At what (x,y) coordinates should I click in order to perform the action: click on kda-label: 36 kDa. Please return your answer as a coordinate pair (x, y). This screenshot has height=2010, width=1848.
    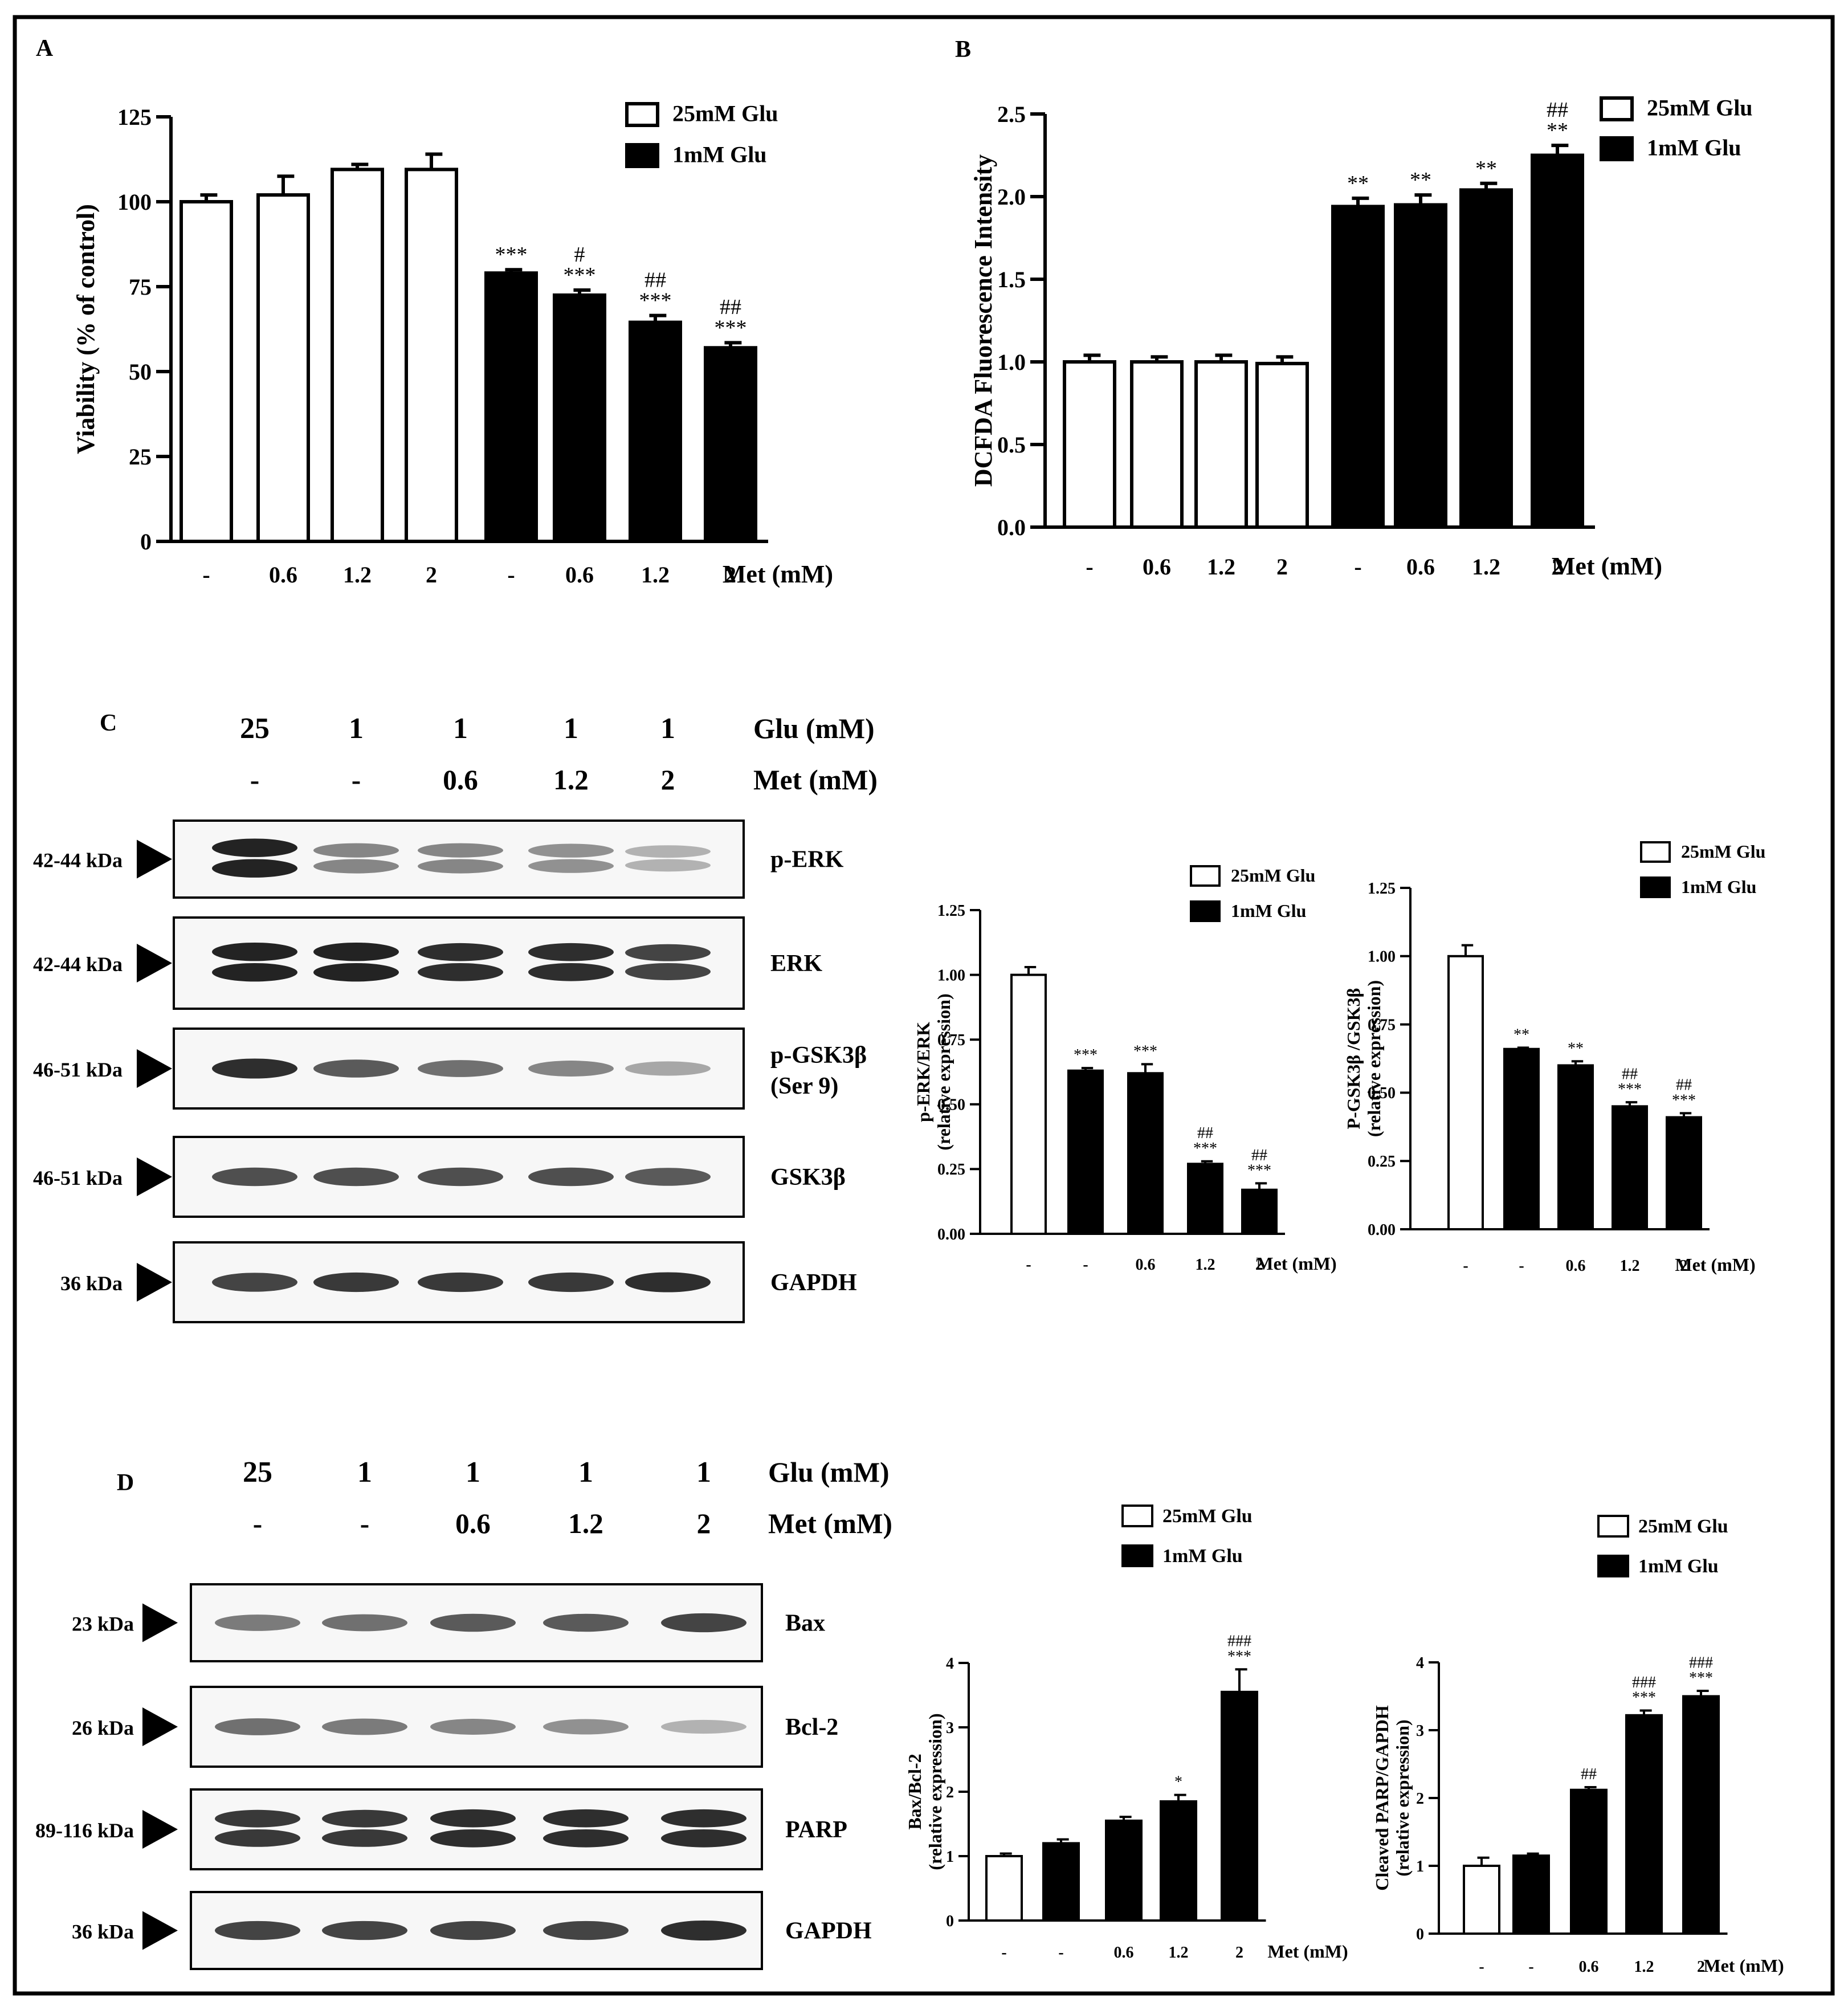
    Looking at the image, I should click on (103, 1932).